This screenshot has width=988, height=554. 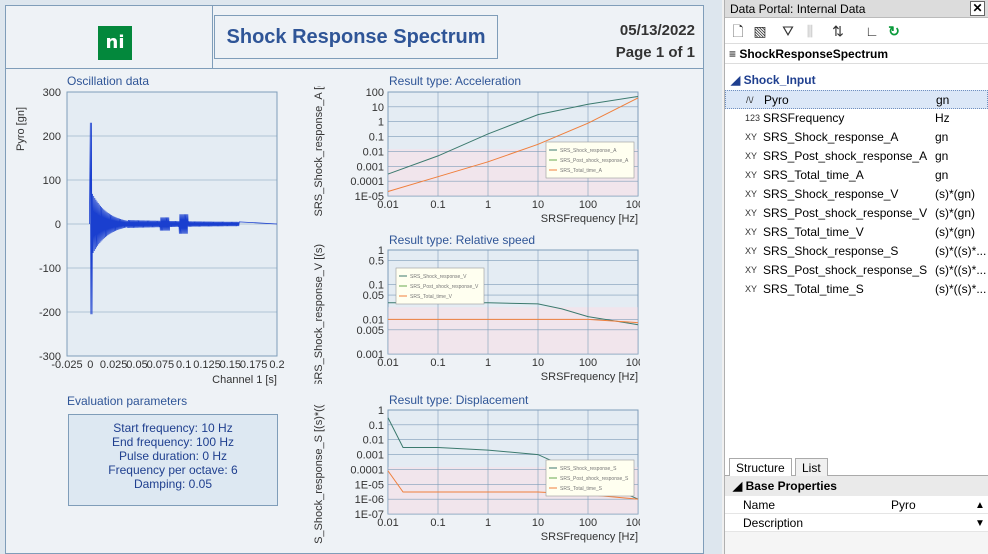 I want to click on x-tick-label: 0.075, so click(x=161, y=365).